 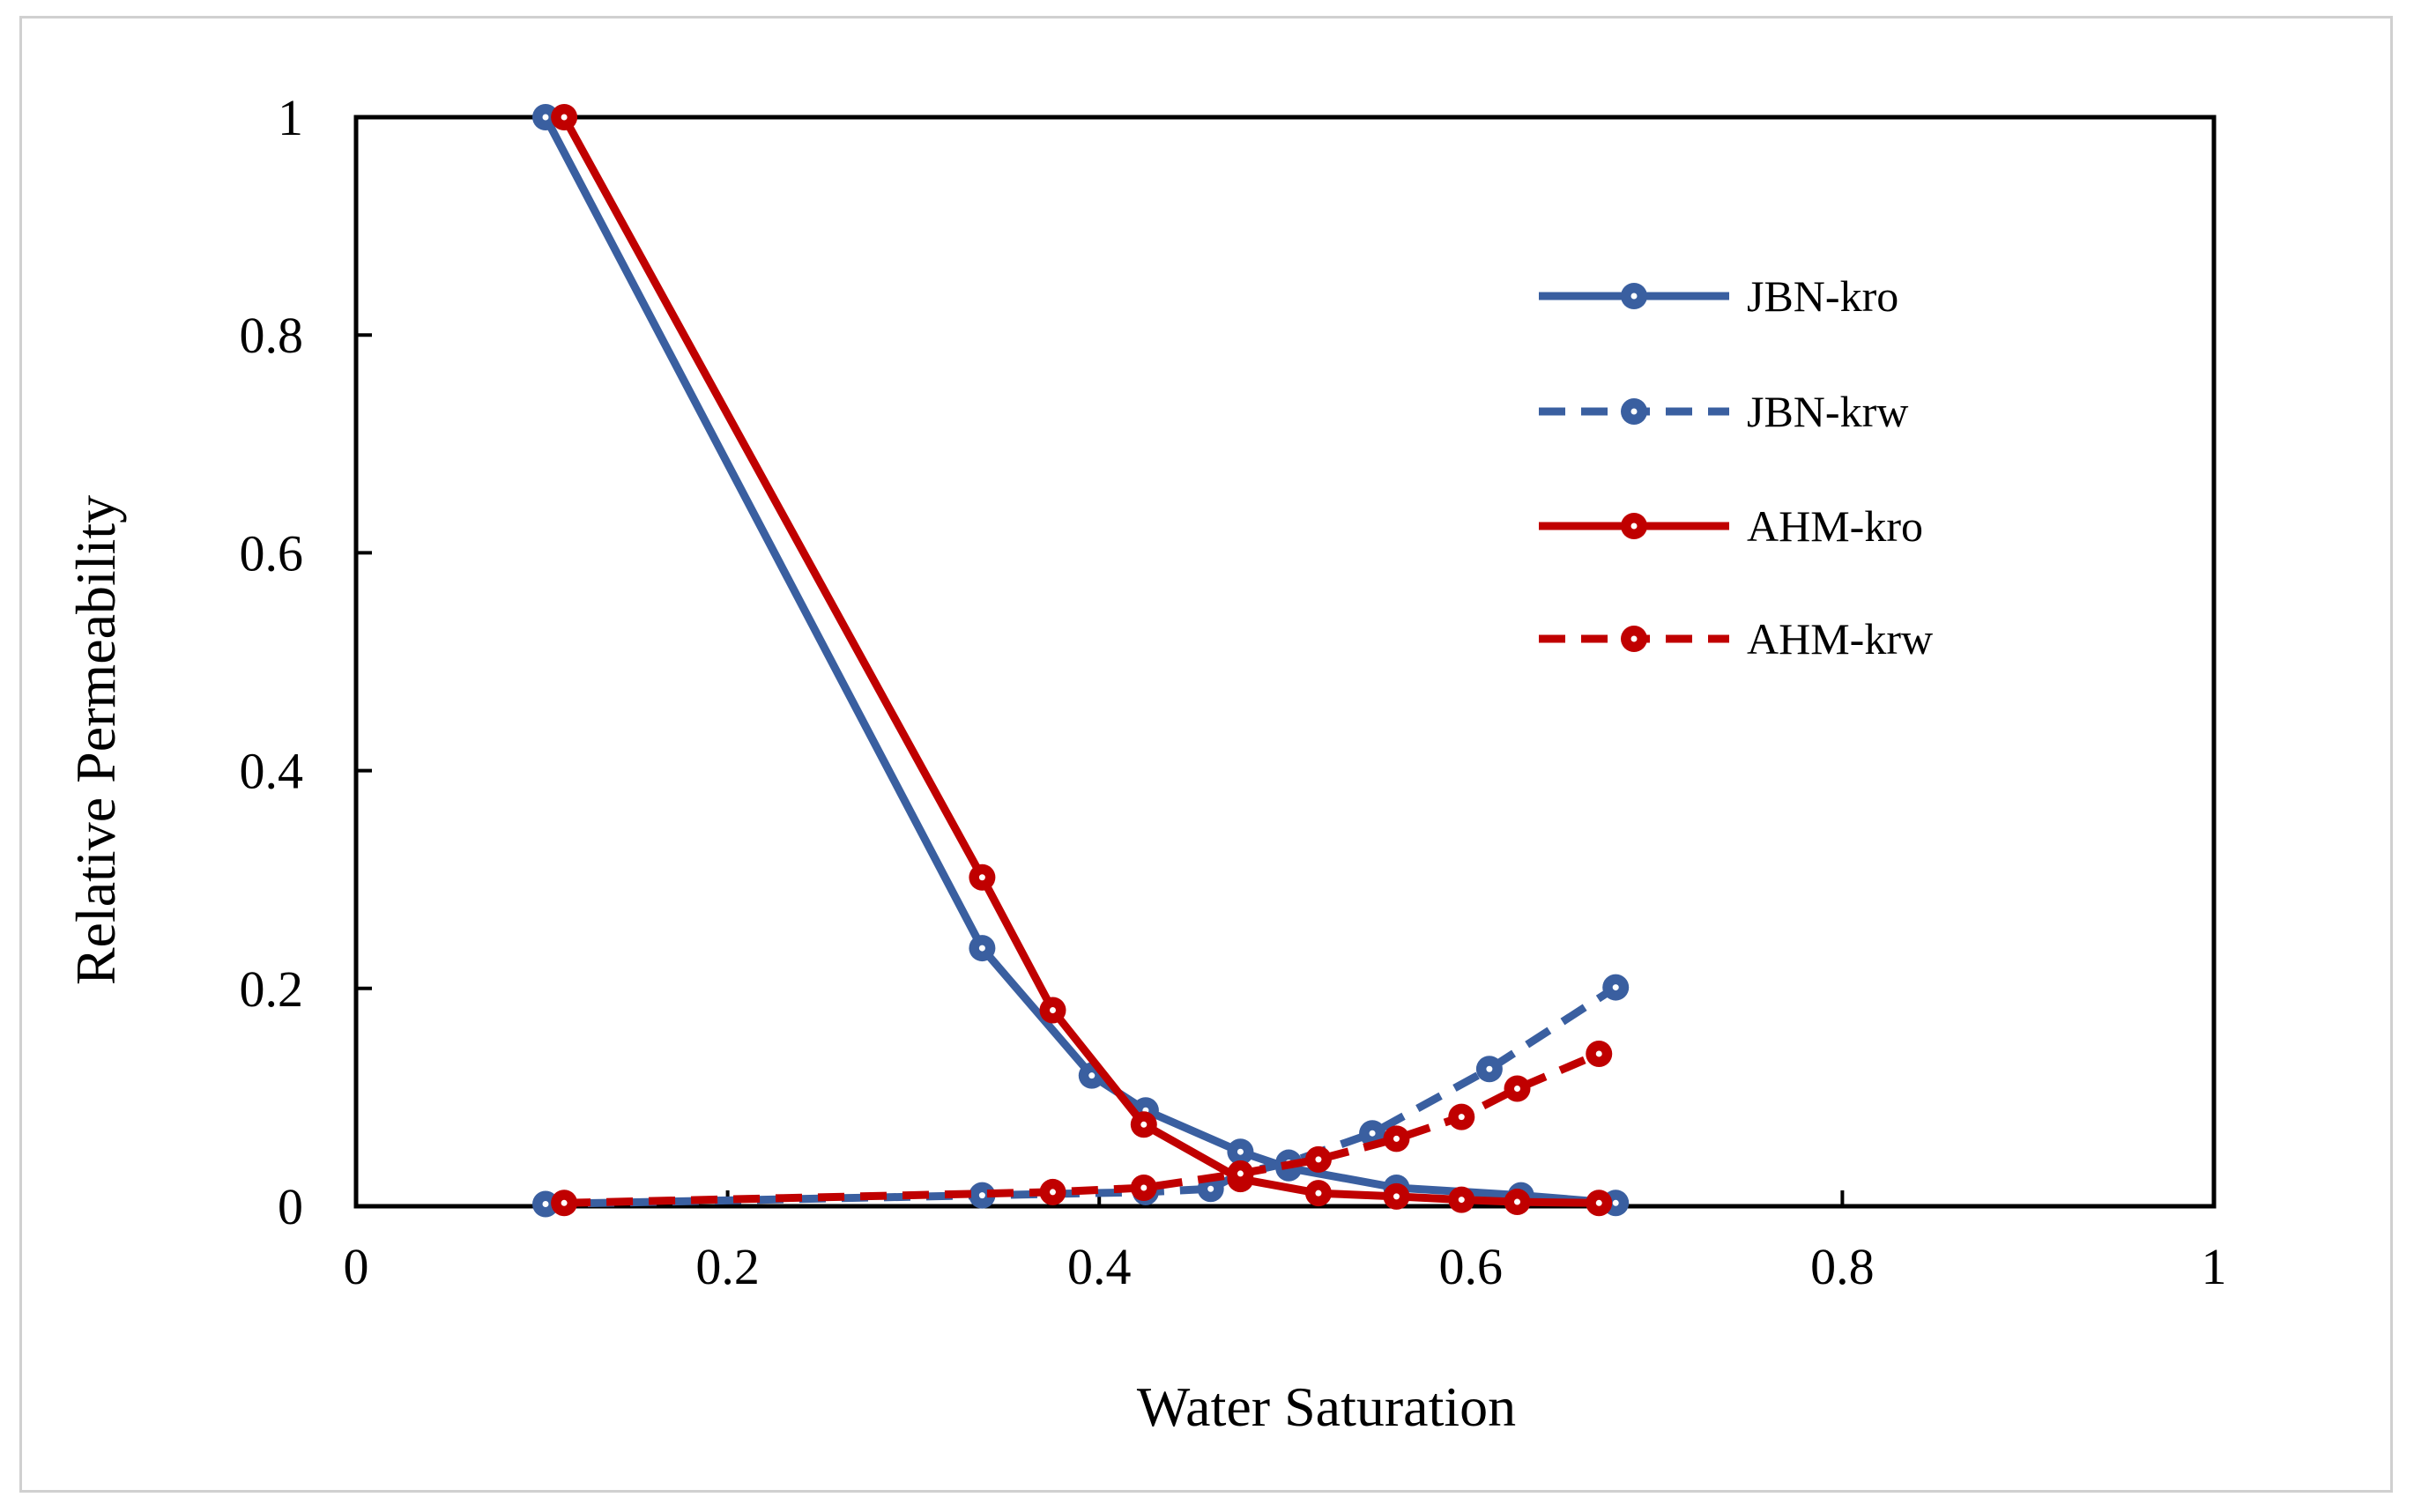 What do you see at coordinates (272, 989) in the screenshot?
I see `y-tick-label: 0.2` at bounding box center [272, 989].